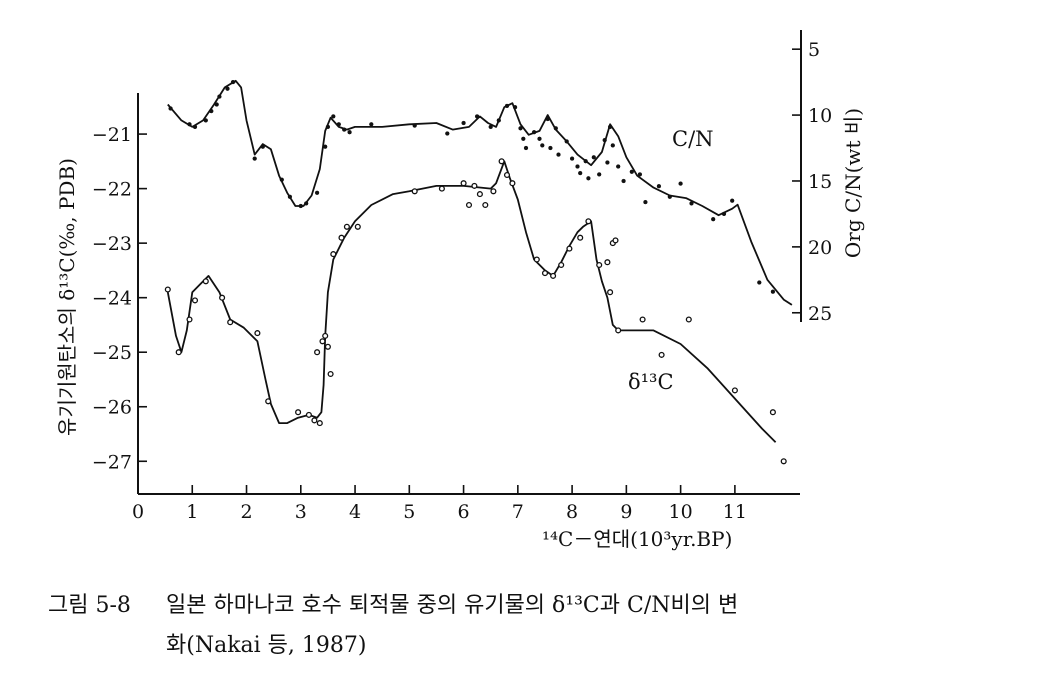 The height and width of the screenshot is (685, 1045). What do you see at coordinates (112, 190) in the screenshot?
I see `y-left-tick-label: −22` at bounding box center [112, 190].